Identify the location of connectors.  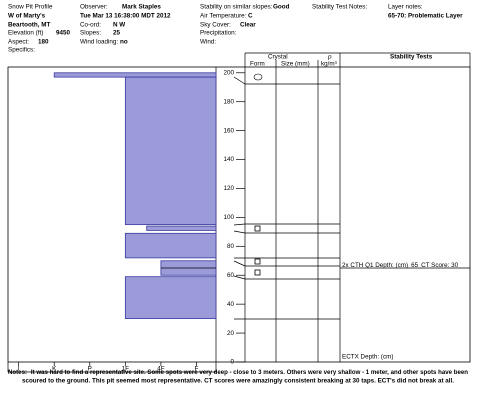
(239, 198).